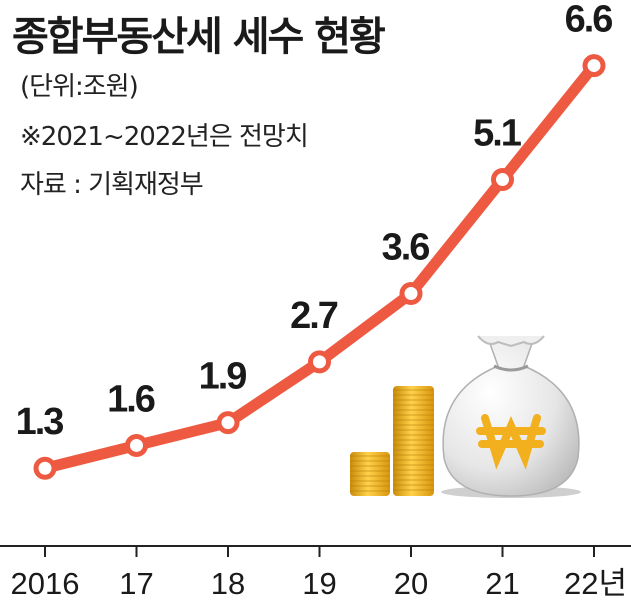 The height and width of the screenshot is (604, 631). I want to click on won-sign-icon, so click(511, 442).